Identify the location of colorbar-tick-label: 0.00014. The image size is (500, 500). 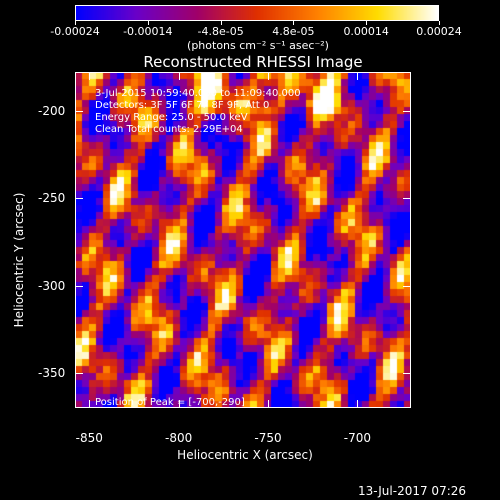
(366, 31).